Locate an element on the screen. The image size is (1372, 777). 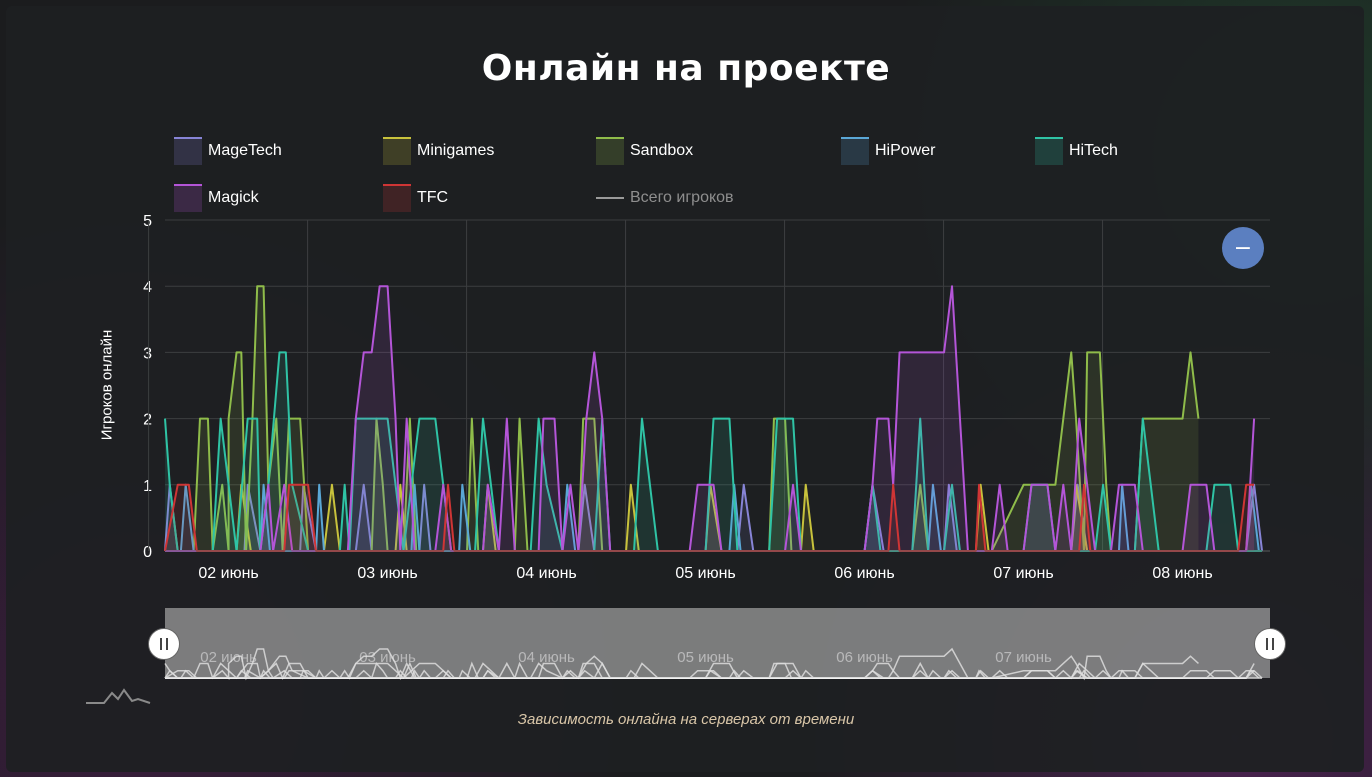
zoom-reset-button: − is located at coordinates (1243, 248).